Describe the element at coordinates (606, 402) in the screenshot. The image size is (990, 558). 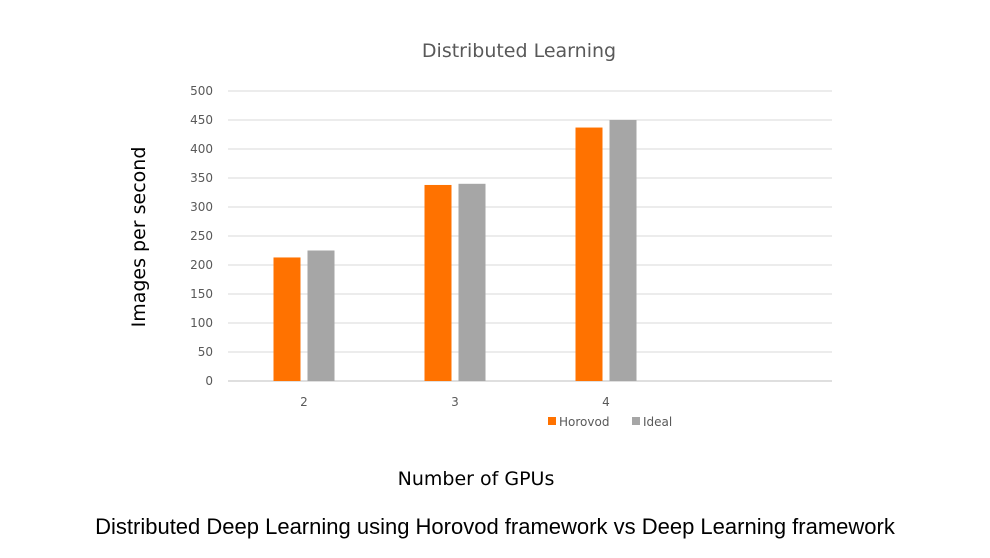
I see `x-tick-label: 4` at that location.